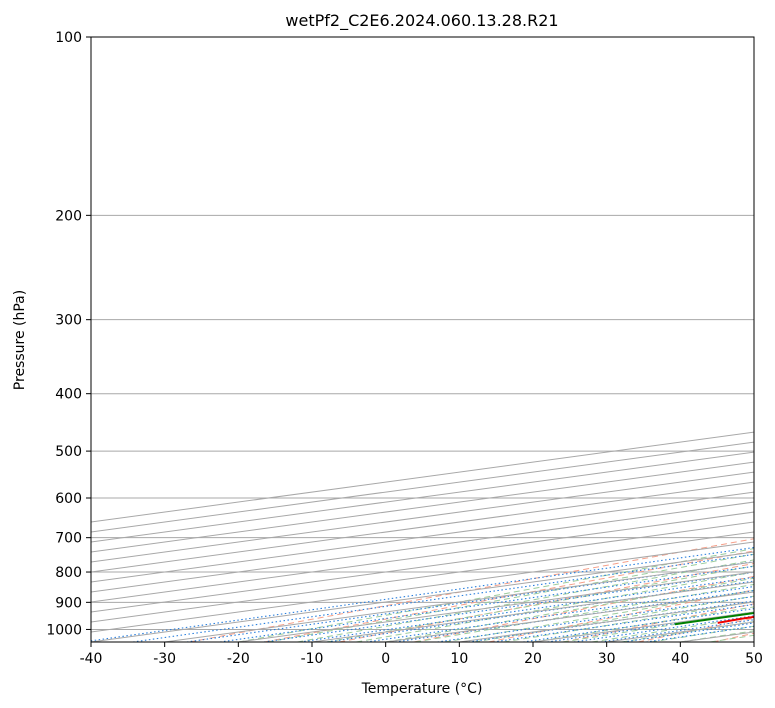  What do you see at coordinates (68, 321) in the screenshot?
I see `y-tick-label: 300` at bounding box center [68, 321].